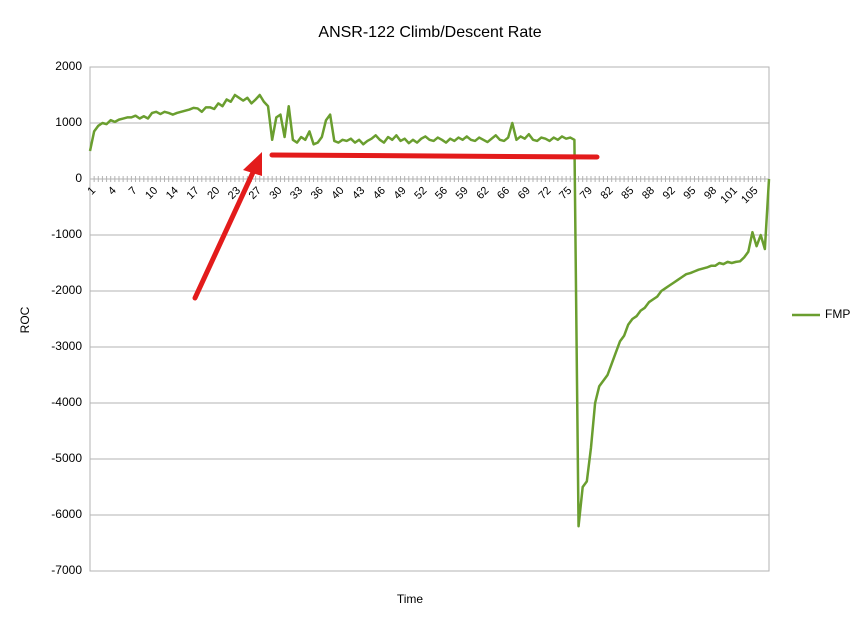 This screenshot has width=861, height=630. What do you see at coordinates (25, 319) in the screenshot?
I see `y-axis-label: ROC` at bounding box center [25, 319].